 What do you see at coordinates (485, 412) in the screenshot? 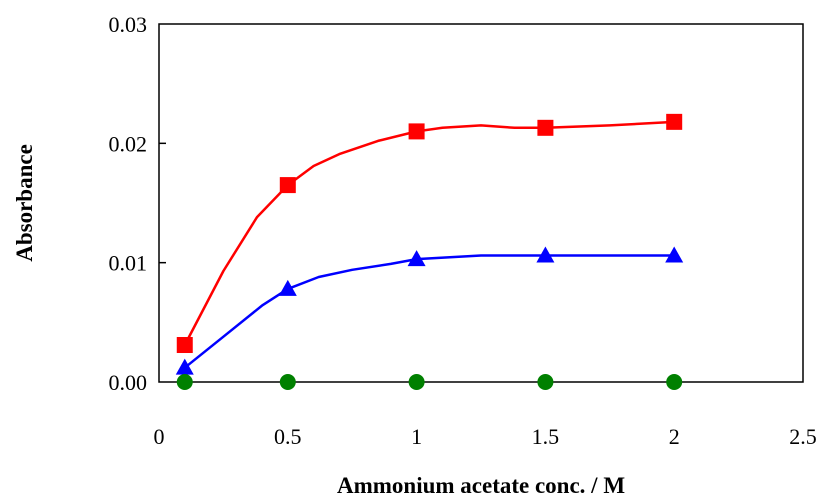
I see `x-axis-ticks: 0 0.5 1 1.5 2 2.5` at bounding box center [485, 412].